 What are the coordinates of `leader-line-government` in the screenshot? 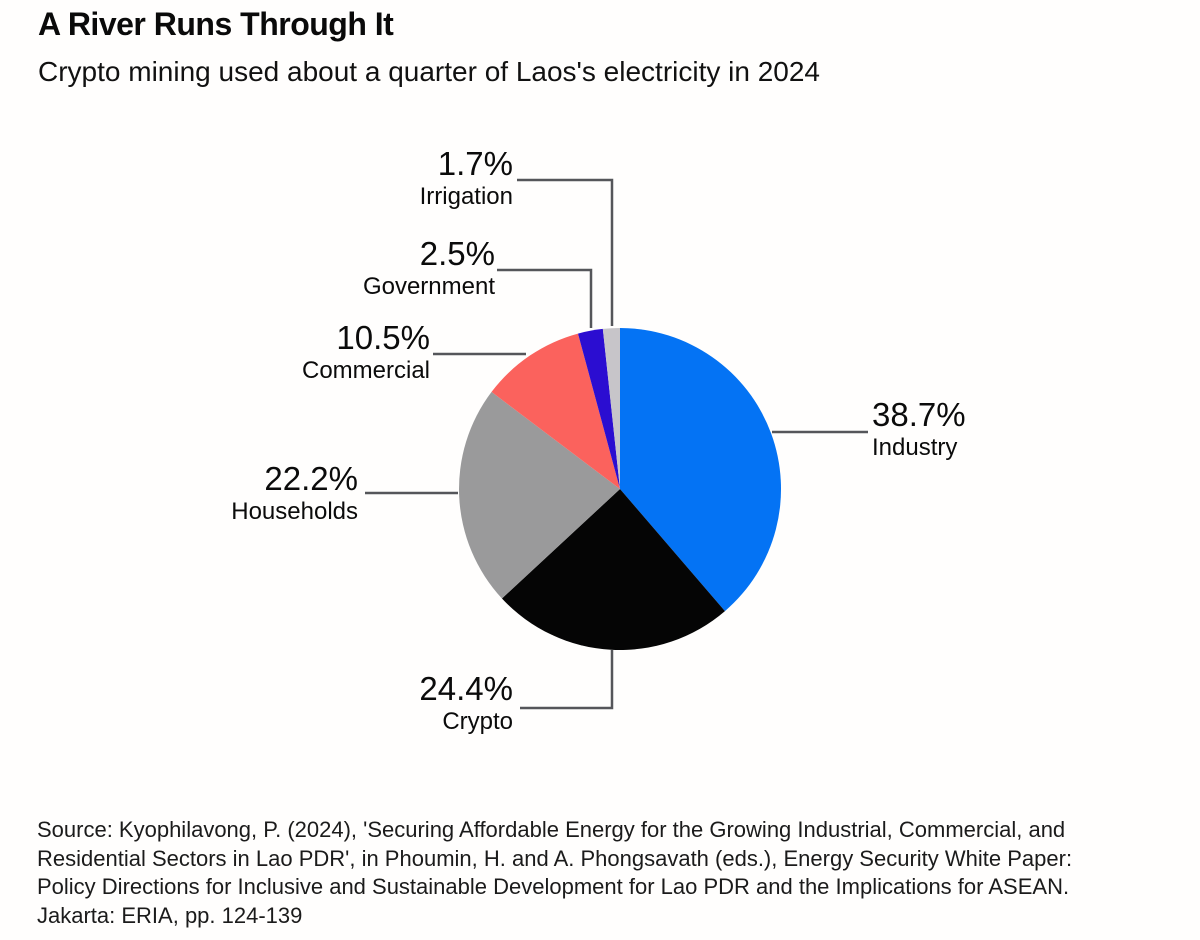 It's located at (545, 298).